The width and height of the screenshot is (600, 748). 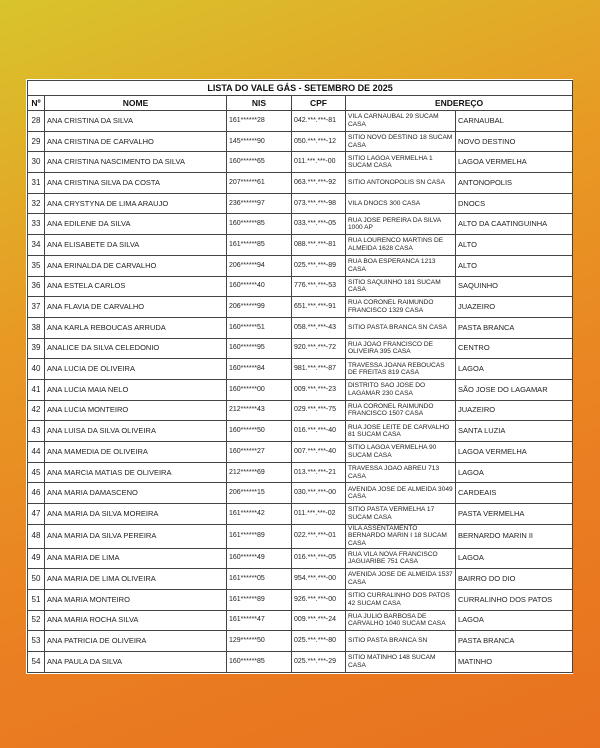 What do you see at coordinates (400, 514) in the screenshot?
I see `cell-endereco: SITIO PASTA VERMELHA 17 SUCAM CASA` at bounding box center [400, 514].